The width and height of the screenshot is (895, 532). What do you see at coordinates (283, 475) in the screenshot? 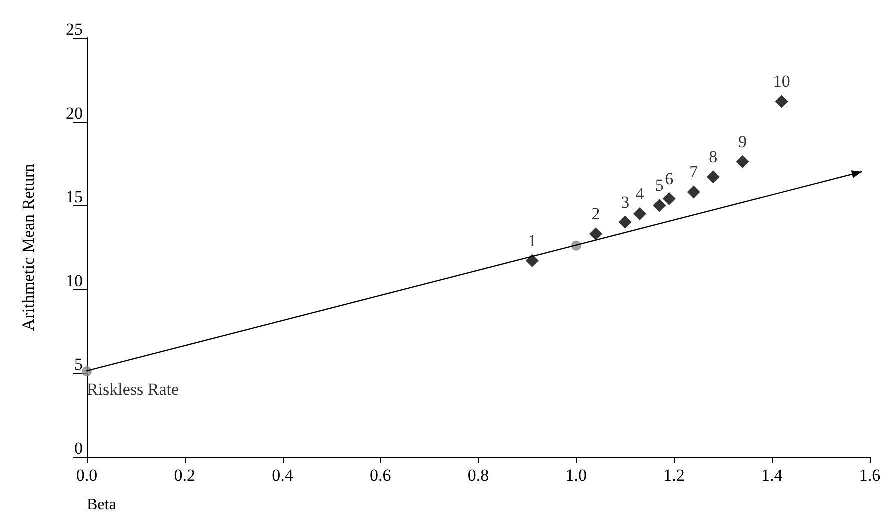
I see `x-tick-label: 0.4` at bounding box center [283, 475].